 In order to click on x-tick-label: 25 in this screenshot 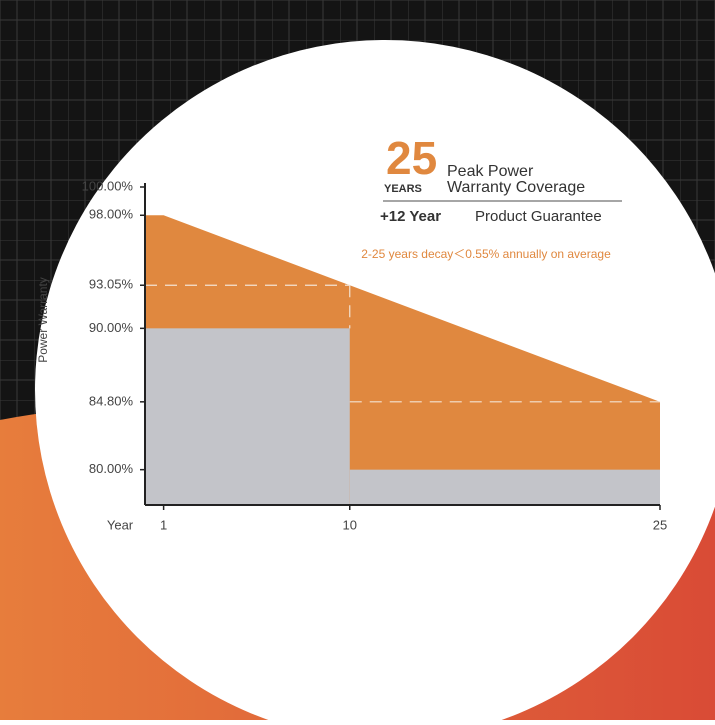, I will do `click(660, 524)`.